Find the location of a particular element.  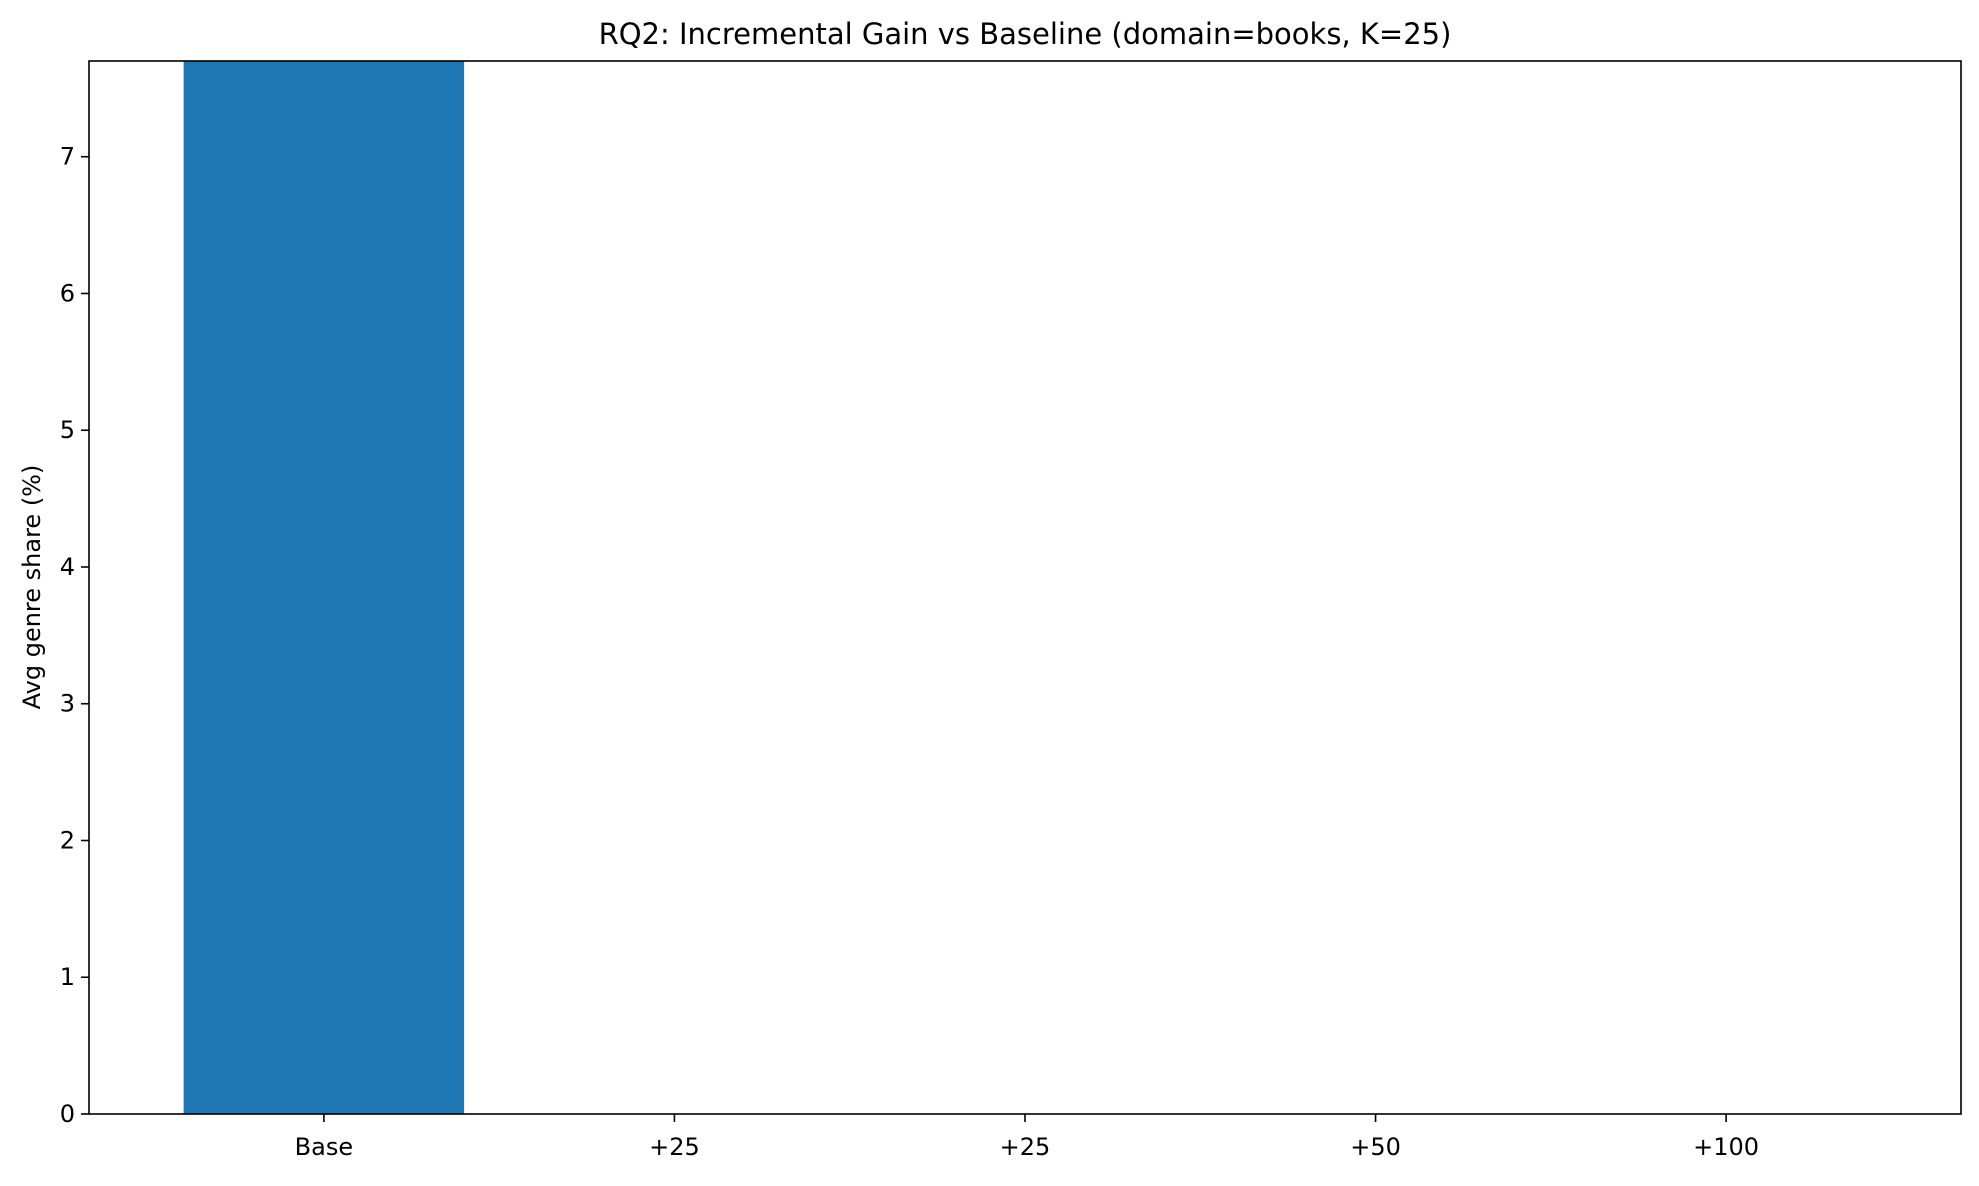

y-tick-label-6: 6 is located at coordinates (67, 293).